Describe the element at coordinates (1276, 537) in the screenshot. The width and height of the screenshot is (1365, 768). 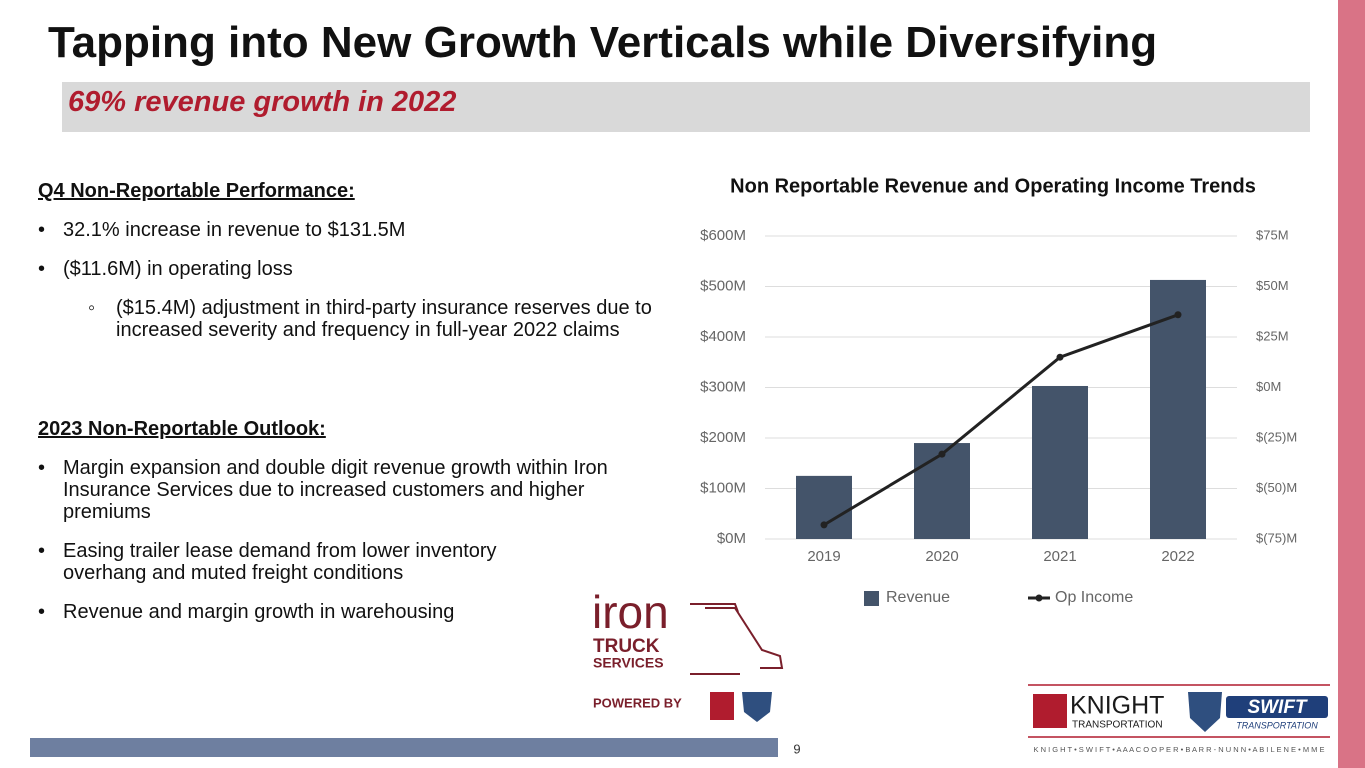
I see `y2-tick-label: $(75)M` at that location.